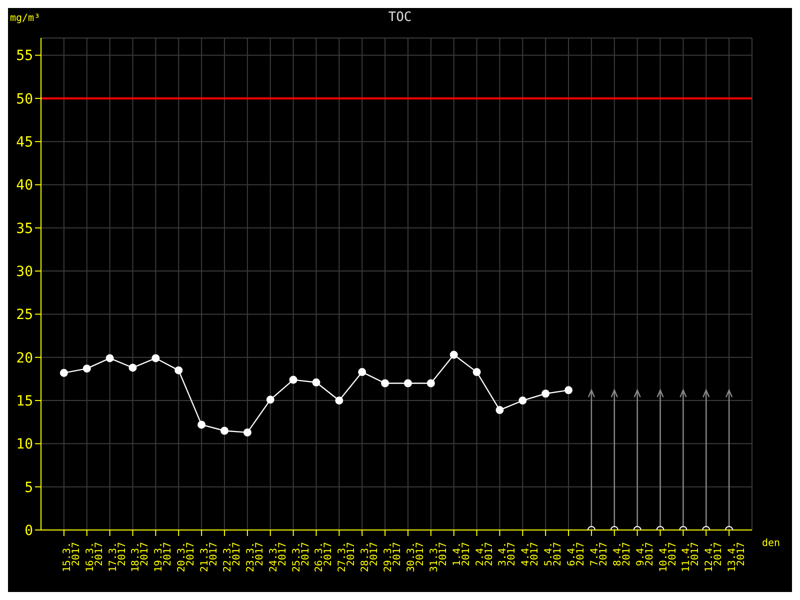 The width and height of the screenshot is (800, 600). Describe the element at coordinates (24, 56) in the screenshot. I see `y-tick-label: 55` at that location.